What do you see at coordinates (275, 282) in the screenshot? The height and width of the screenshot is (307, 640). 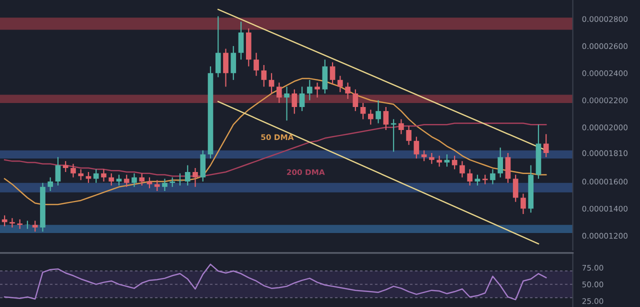 I see `line-series` at bounding box center [275, 282].